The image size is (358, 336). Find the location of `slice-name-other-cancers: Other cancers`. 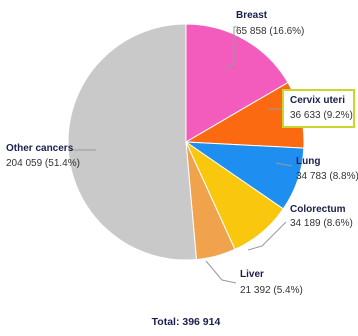

slice-name-other-cancers: Other cancers is located at coordinates (40, 148).